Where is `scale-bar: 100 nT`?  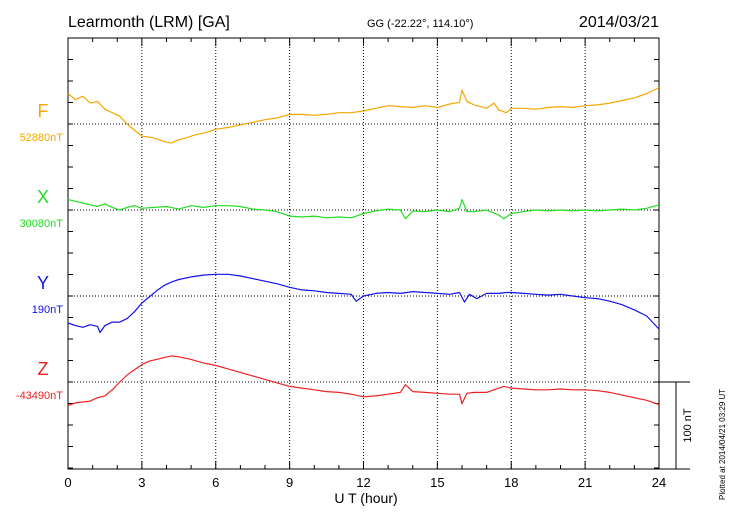
scale-bar: 100 nT is located at coordinates (676, 425).